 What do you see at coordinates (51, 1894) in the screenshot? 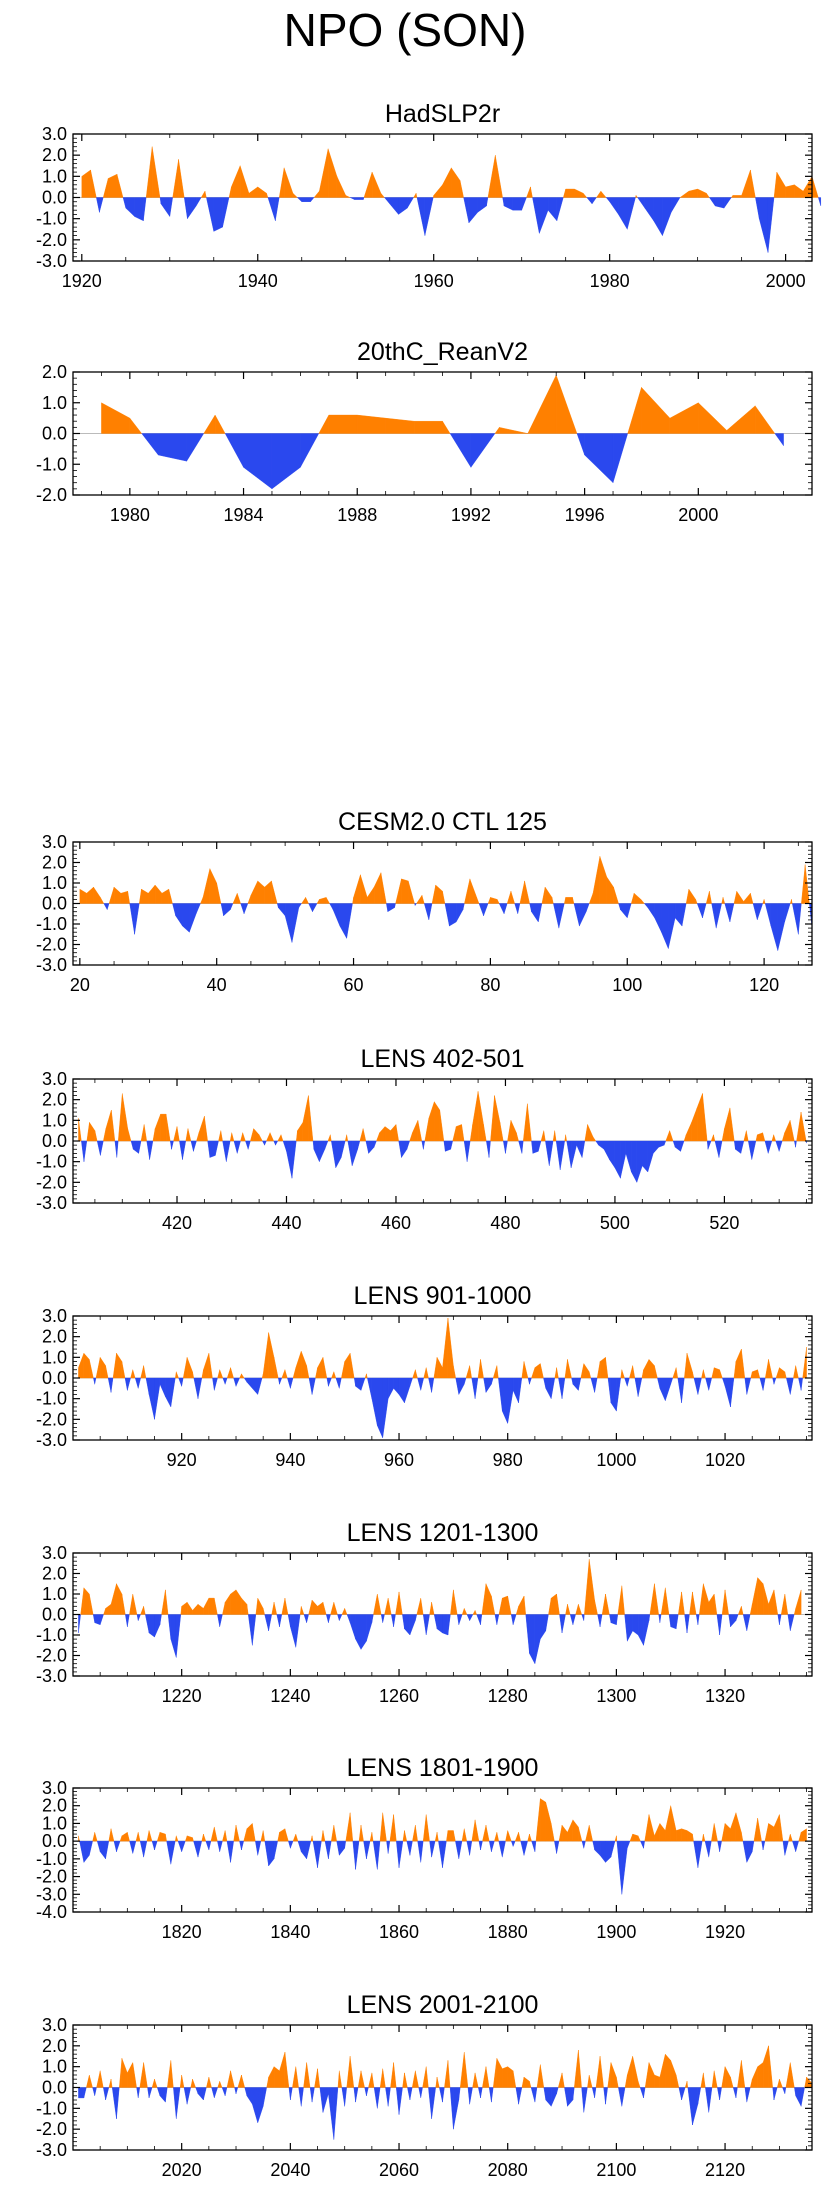
I see `y-tick-label: -3.0` at bounding box center [51, 1894].